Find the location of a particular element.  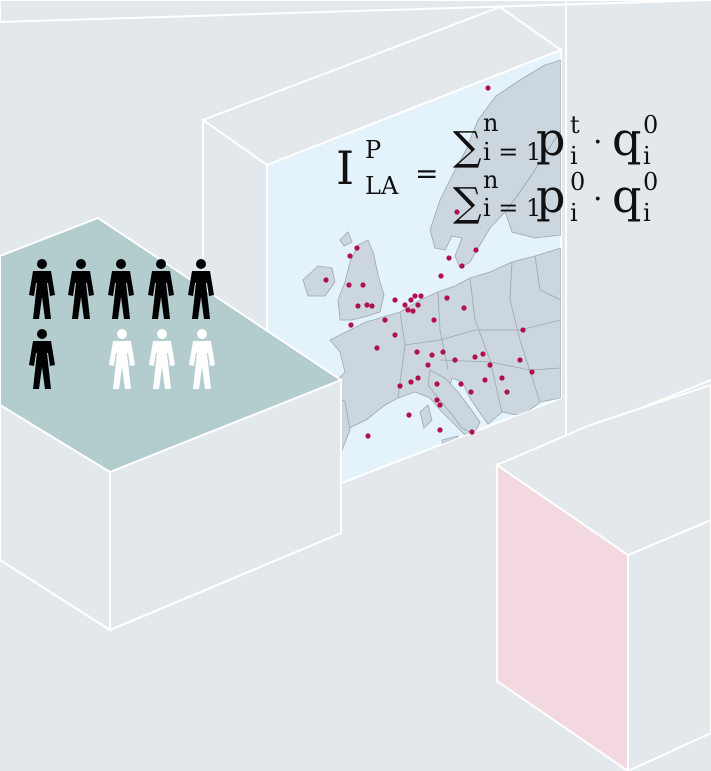

denominator-lower: i = 1 is located at coordinates (512, 208).